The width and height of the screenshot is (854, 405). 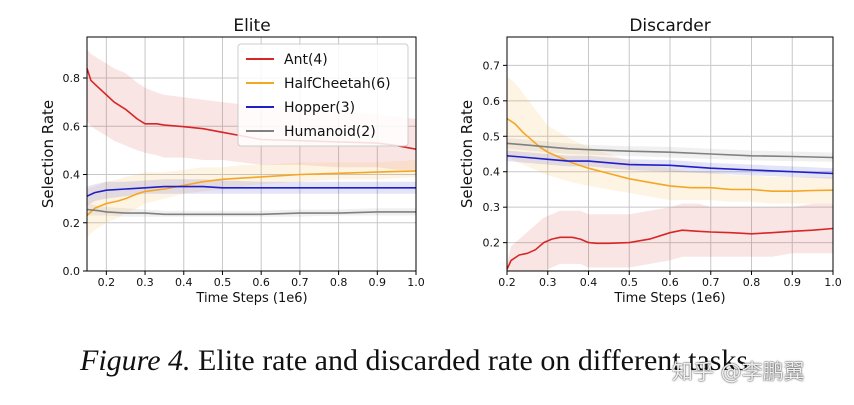 I want to click on discarder-series-lines, so click(x=670, y=193).